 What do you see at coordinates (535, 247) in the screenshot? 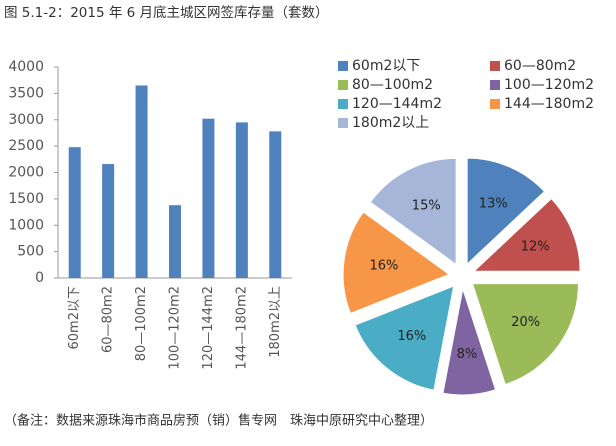
I see `slice-label: 12%` at bounding box center [535, 247].